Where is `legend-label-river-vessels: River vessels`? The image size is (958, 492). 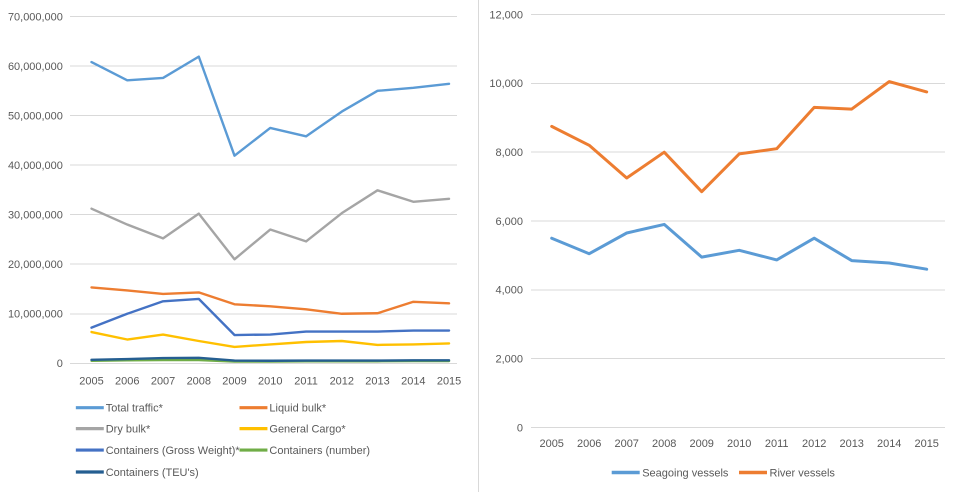
legend-label-river-vessels: River vessels is located at coordinates (803, 473).